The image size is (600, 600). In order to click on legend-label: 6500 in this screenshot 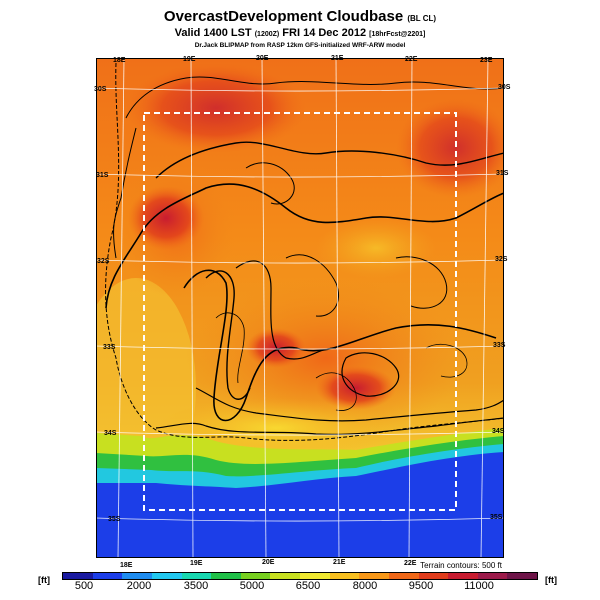, I will do `click(308, 586)`.